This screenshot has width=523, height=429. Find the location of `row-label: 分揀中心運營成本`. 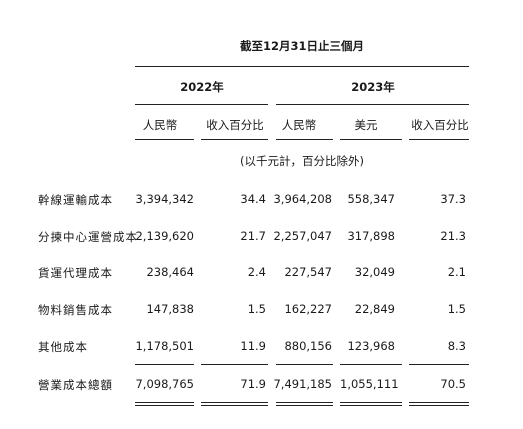

row-label: 分揀中心運營成本 is located at coordinates (88, 237).